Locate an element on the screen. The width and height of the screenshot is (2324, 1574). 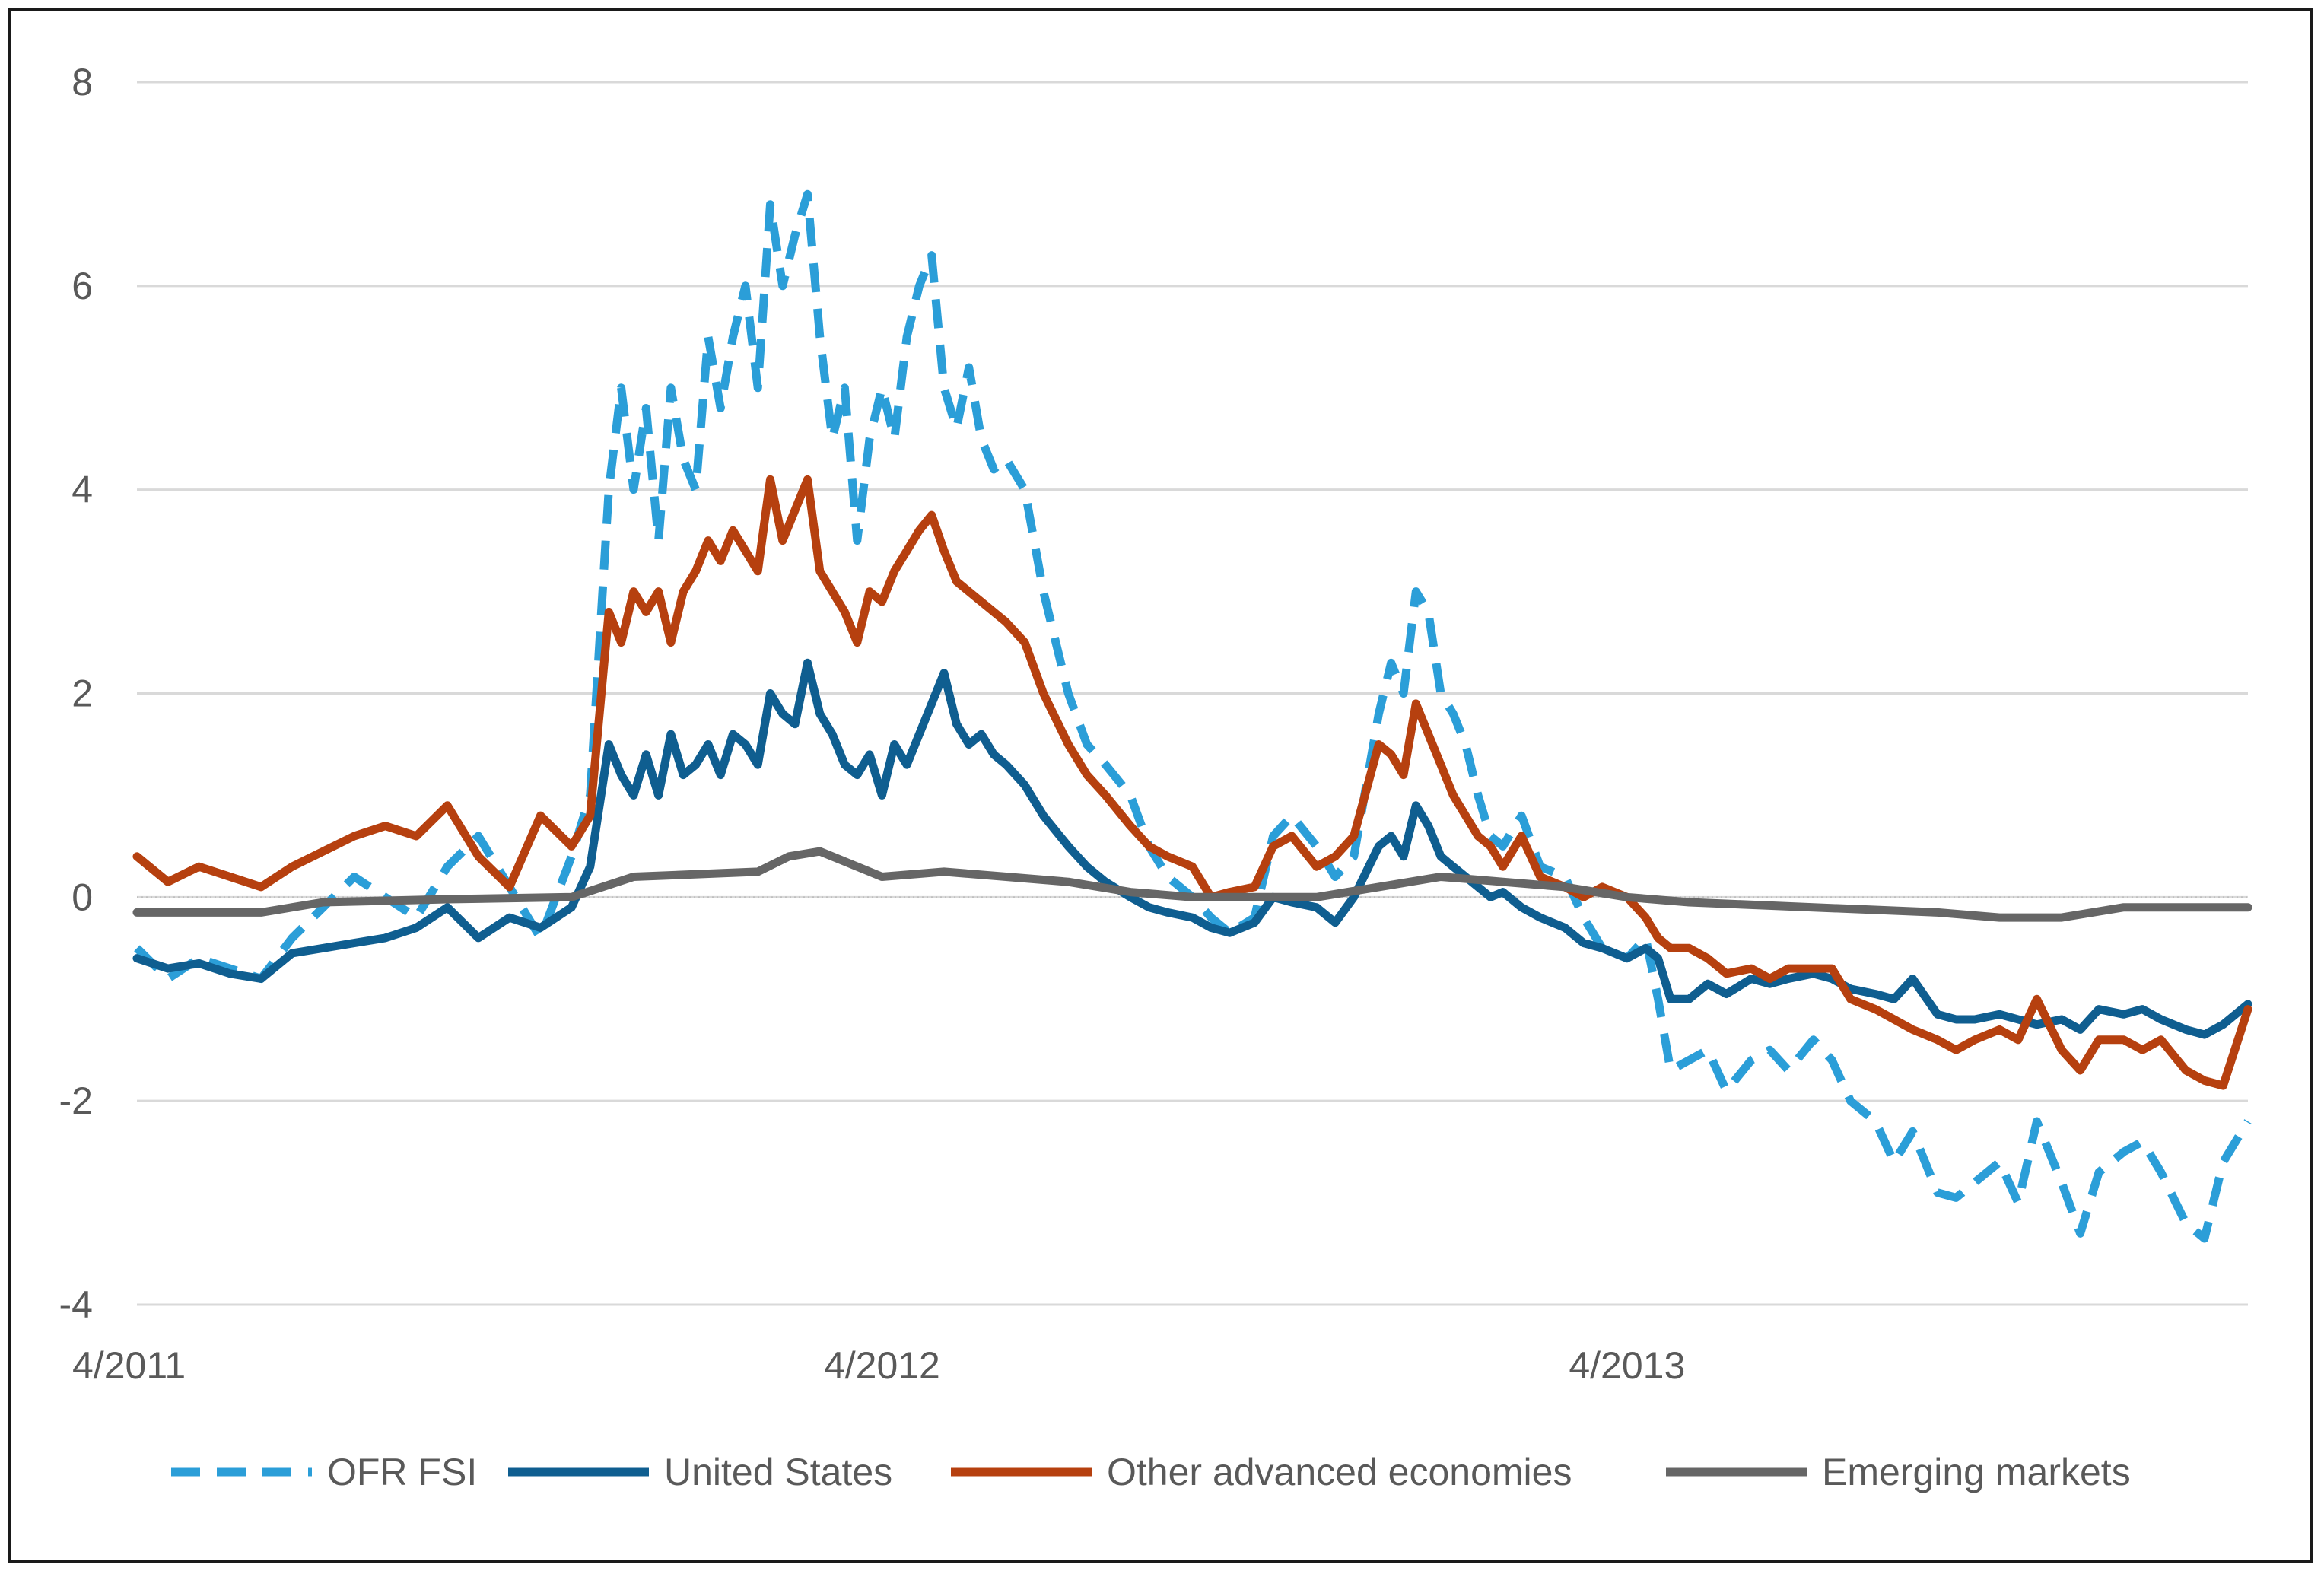
x-axis-ticks: 4/2011 4/2012 4/2013 is located at coordinates (878, 1365).